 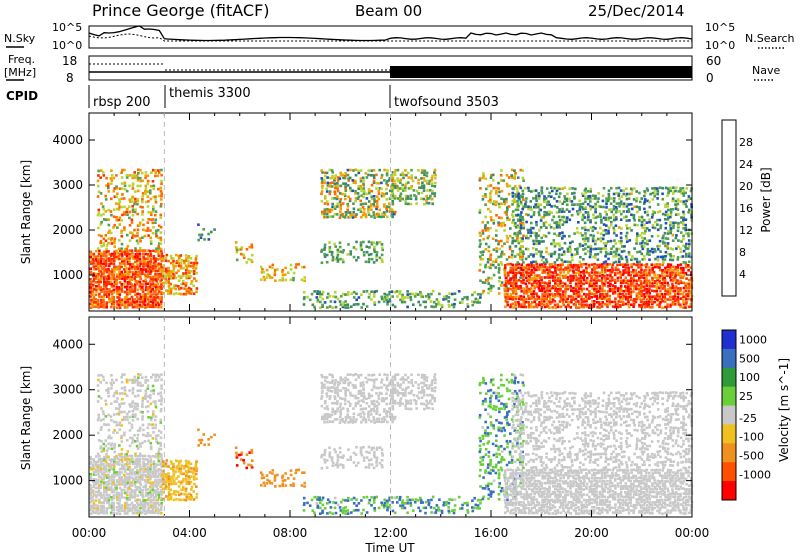 What do you see at coordinates (20, 72) in the screenshot?
I see `freq-label-2: [MHz]` at bounding box center [20, 72].